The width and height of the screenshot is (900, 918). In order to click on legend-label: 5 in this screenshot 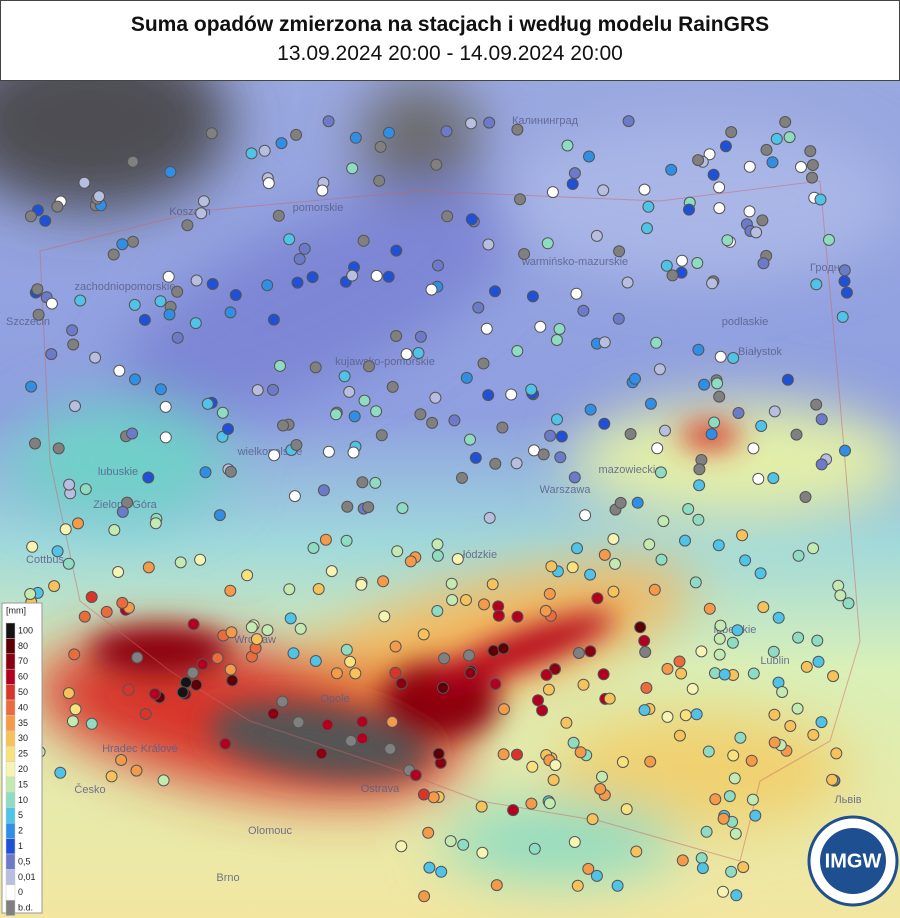, I will do `click(20, 815)`.